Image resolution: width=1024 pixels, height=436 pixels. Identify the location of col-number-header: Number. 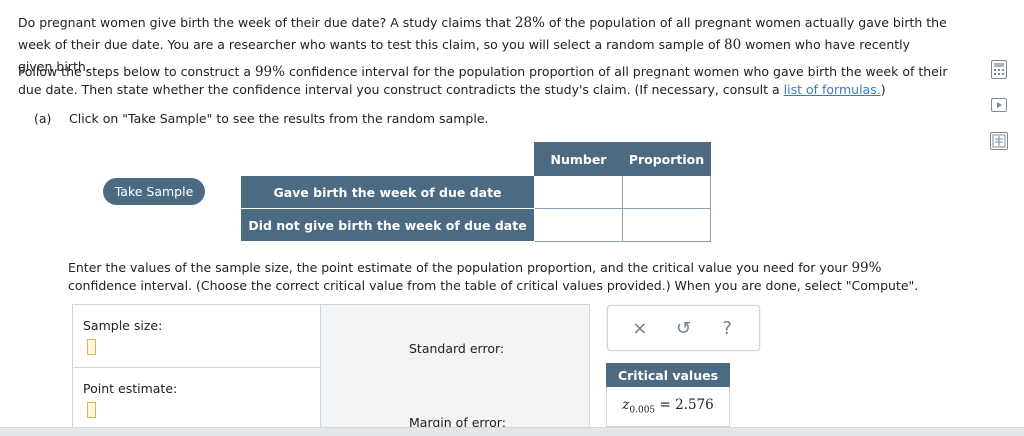
(578, 159).